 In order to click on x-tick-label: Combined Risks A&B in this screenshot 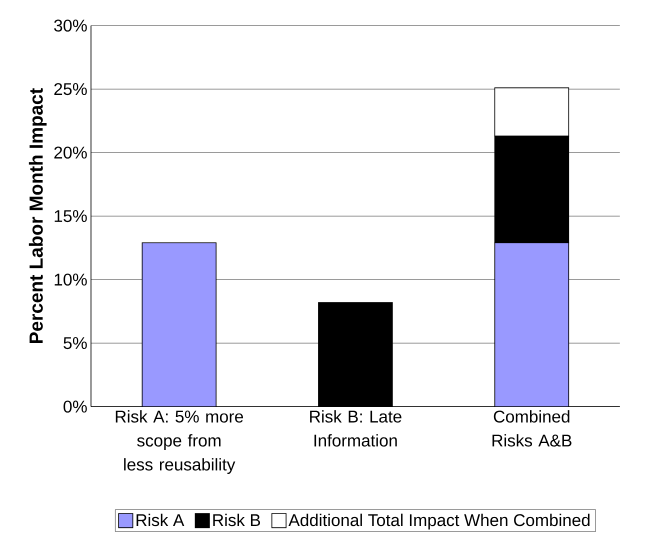, I will do `click(532, 428)`.